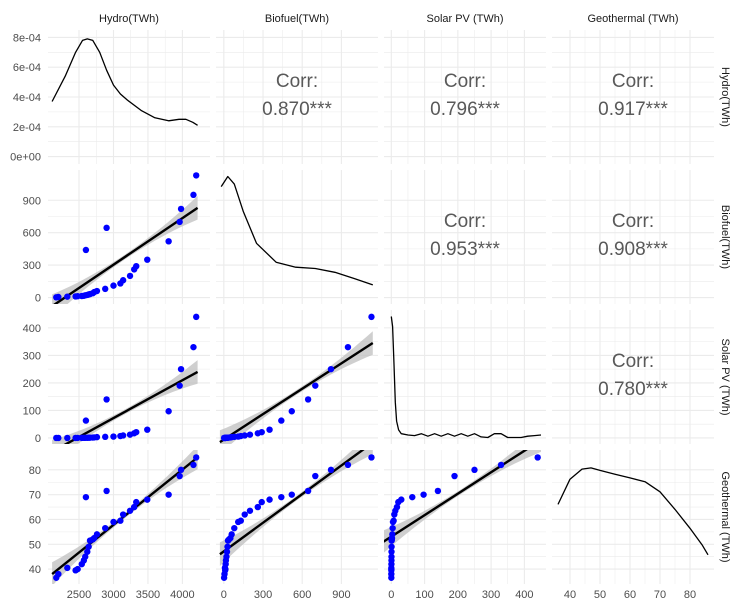  I want to click on panel-grid-r2-c2, so click(465, 377).